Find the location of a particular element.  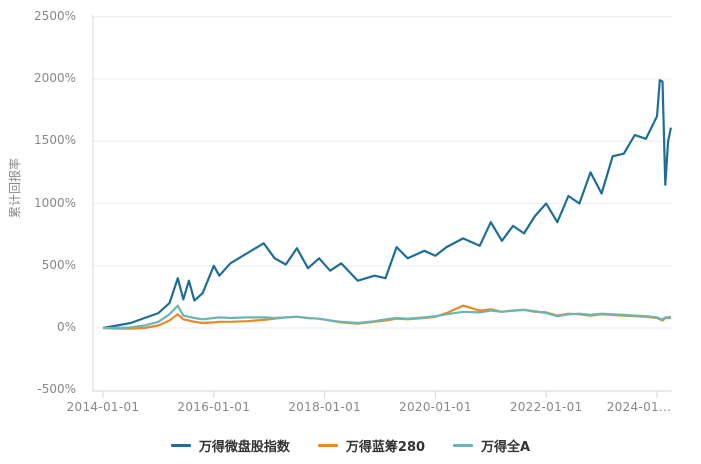

x-tick-label: 2018-01-01 is located at coordinates (324, 407).